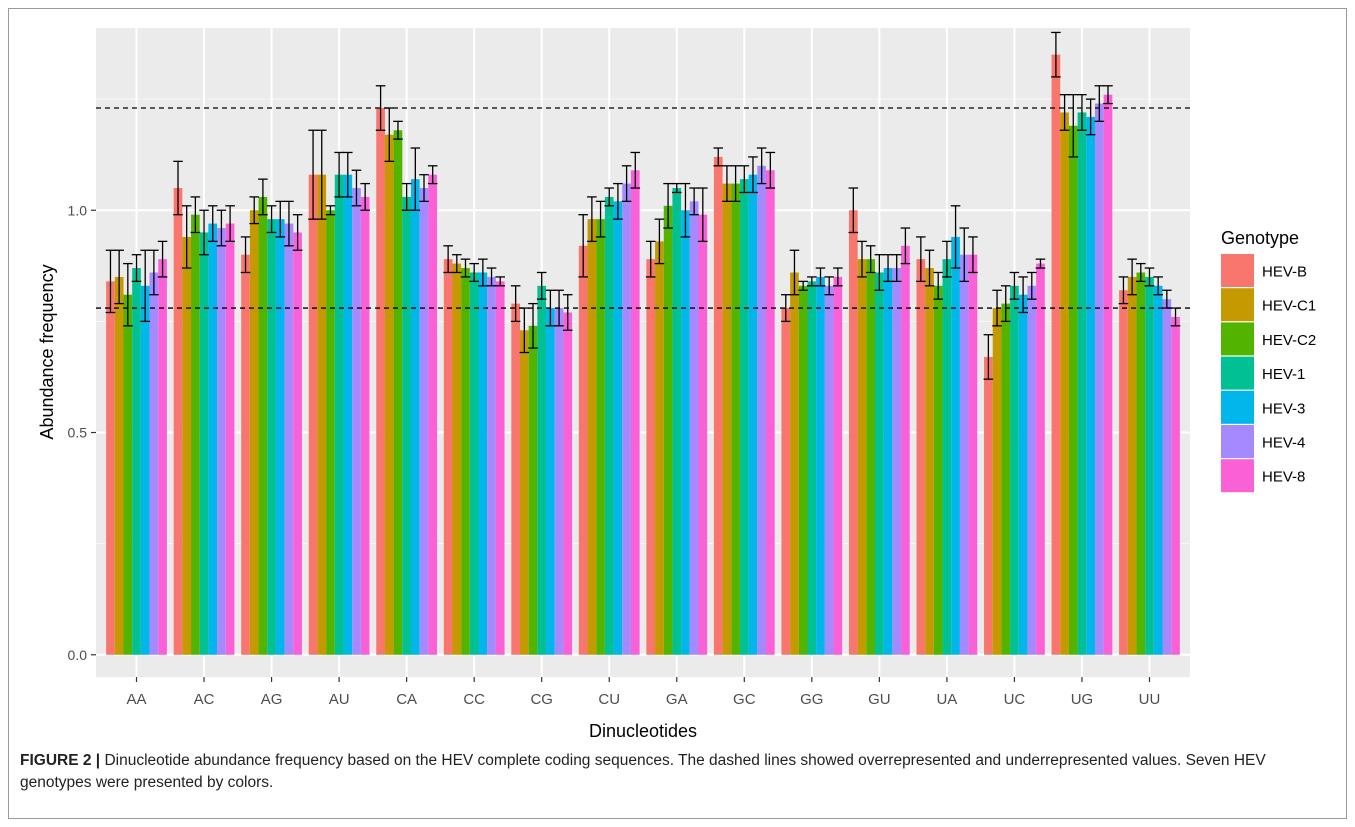 The width and height of the screenshot is (1355, 827). What do you see at coordinates (457, 459) in the screenshot?
I see `bar-CC-HEV-C1` at bounding box center [457, 459].